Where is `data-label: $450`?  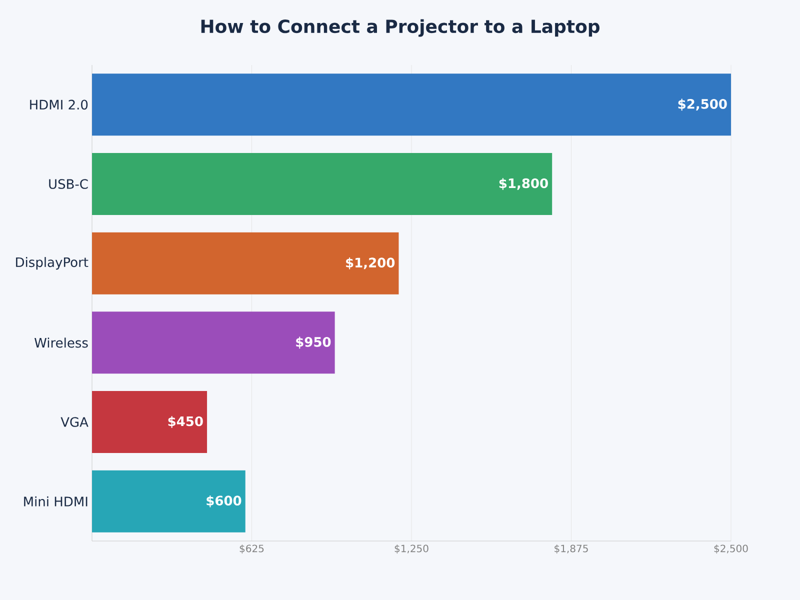 data-label: $450 is located at coordinates (185, 422).